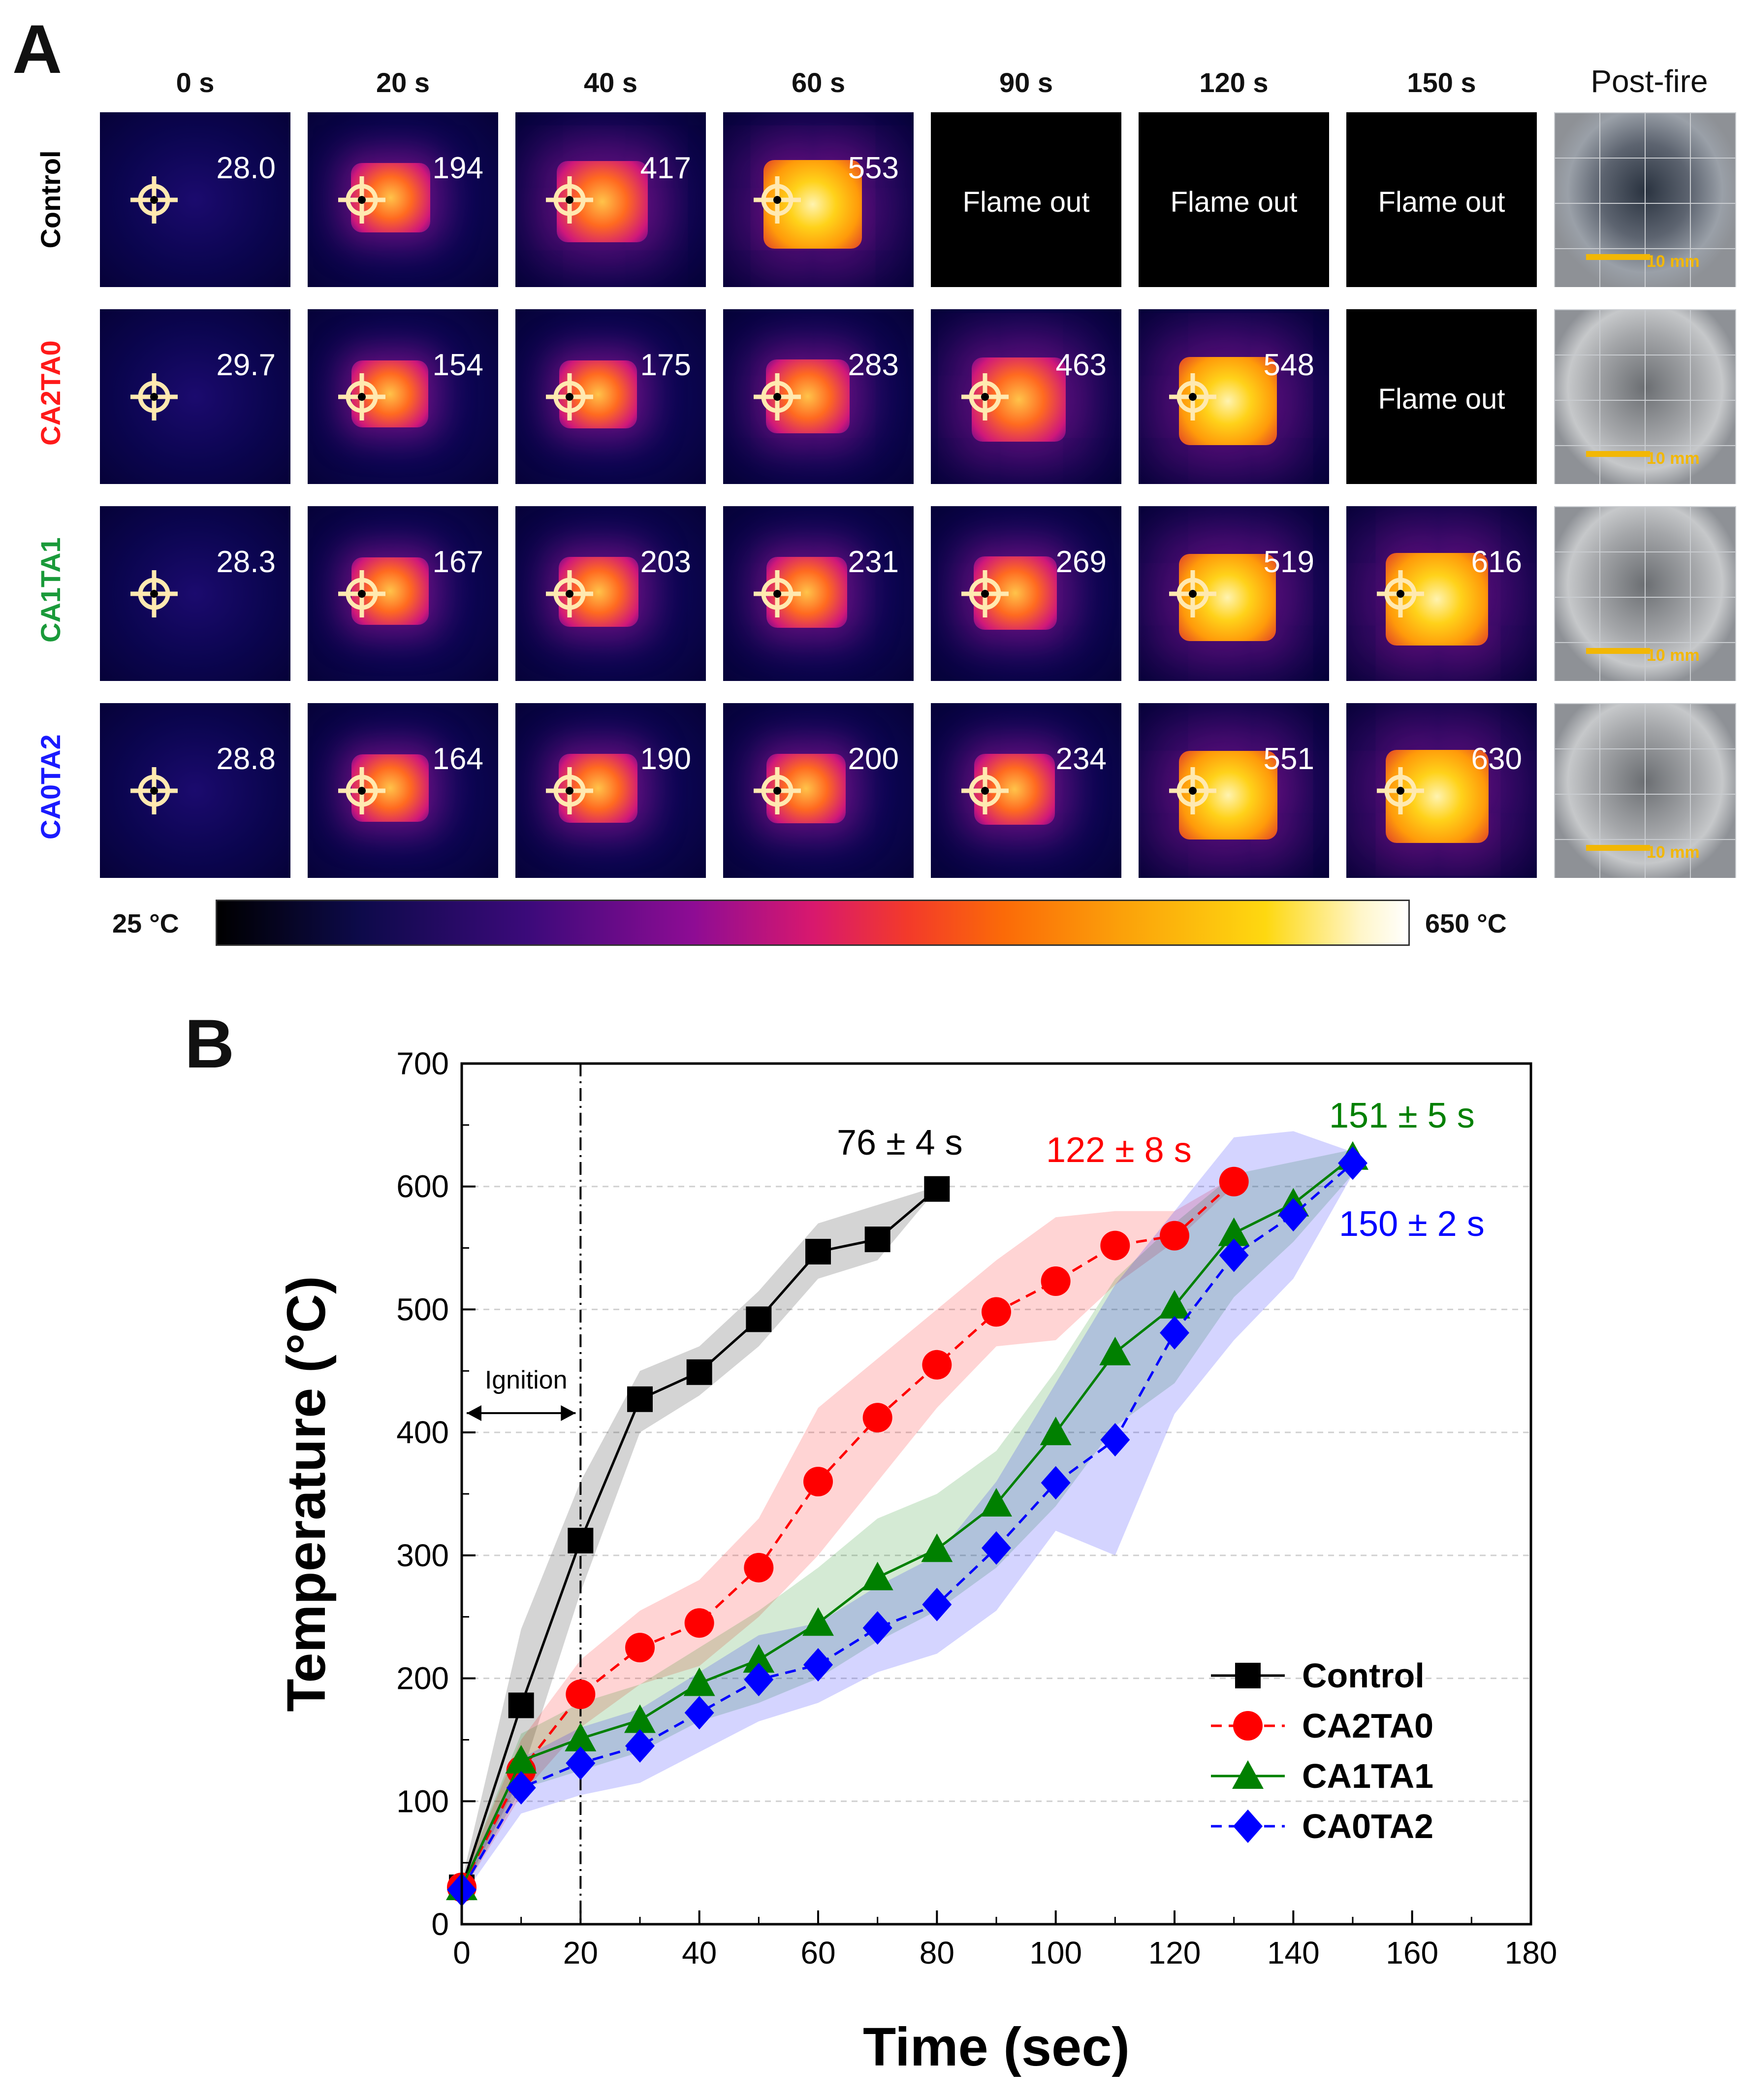 The height and width of the screenshot is (2100, 1748). Describe the element at coordinates (996, 2047) in the screenshot. I see `x-axis-title: Time (sec)` at that location.